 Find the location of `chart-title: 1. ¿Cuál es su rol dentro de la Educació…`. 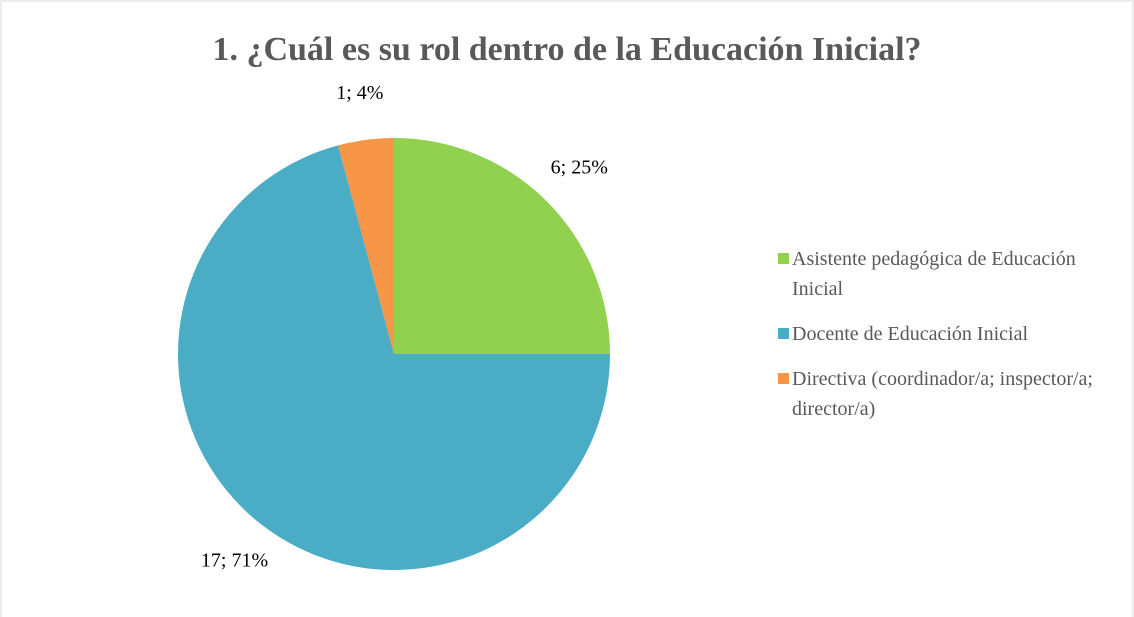

chart-title: 1. ¿Cuál es su rol dentro de la Educació… is located at coordinates (566, 49).